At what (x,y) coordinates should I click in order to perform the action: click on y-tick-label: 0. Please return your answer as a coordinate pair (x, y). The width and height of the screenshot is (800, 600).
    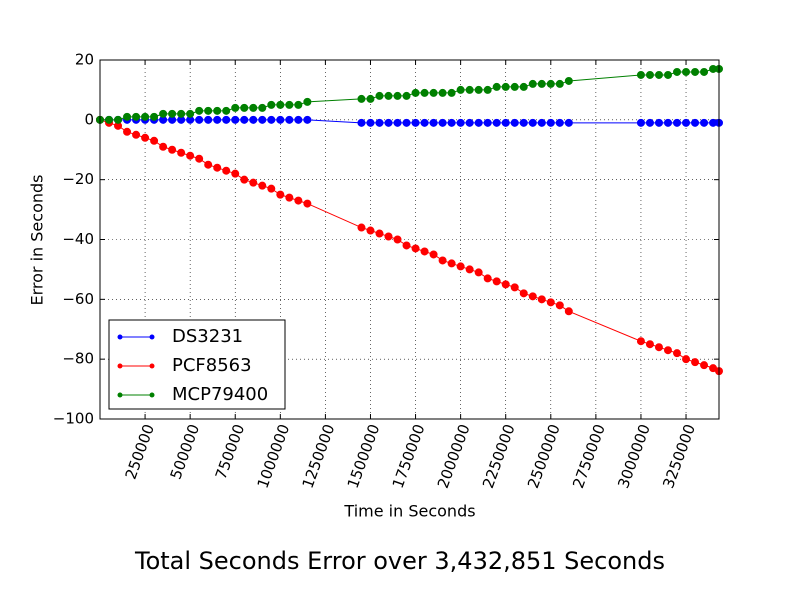
    Looking at the image, I should click on (89, 119).